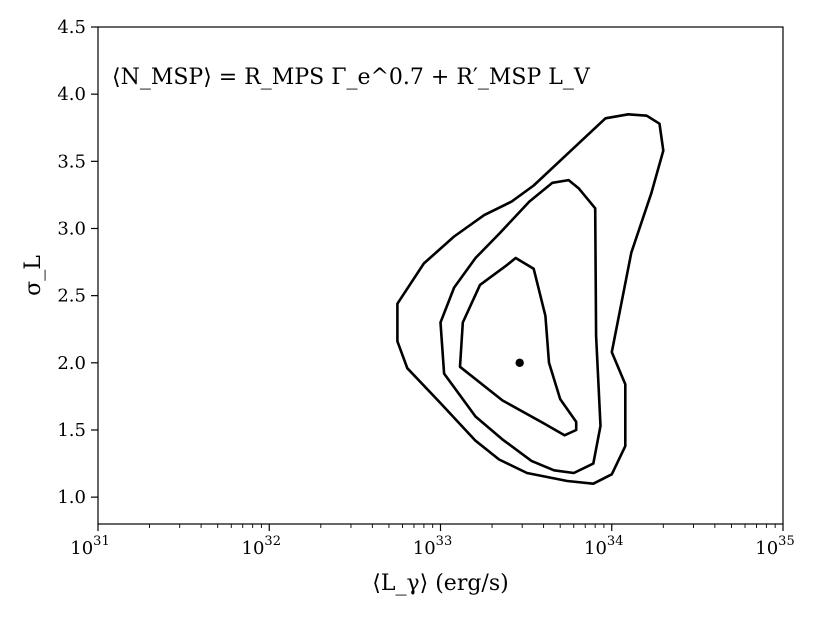 The height and width of the screenshot is (619, 825). I want to click on x-tick-label: 1035, so click(774, 546).